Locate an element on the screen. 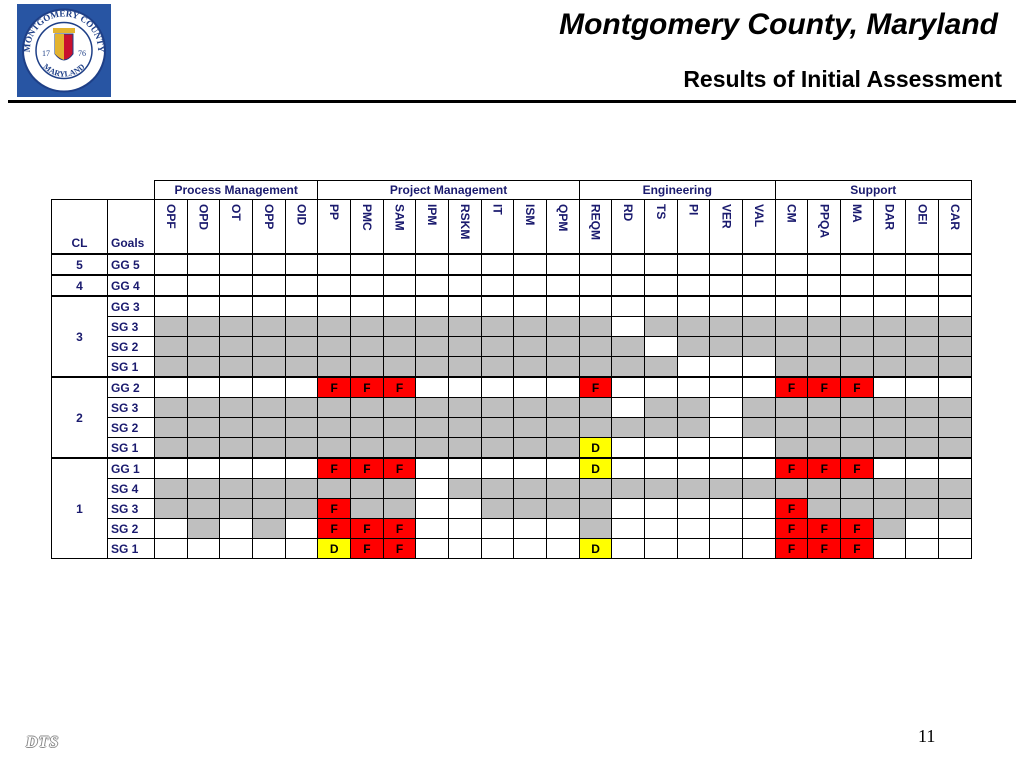  process-area-label: DAR is located at coordinates (889, 217).